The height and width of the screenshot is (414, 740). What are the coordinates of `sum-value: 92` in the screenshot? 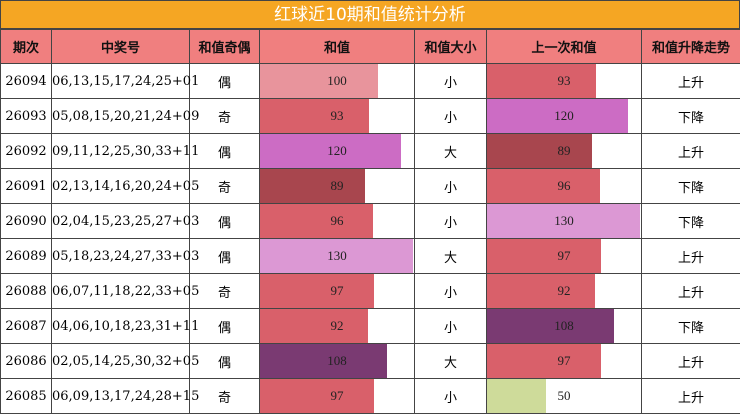 It's located at (337, 325).